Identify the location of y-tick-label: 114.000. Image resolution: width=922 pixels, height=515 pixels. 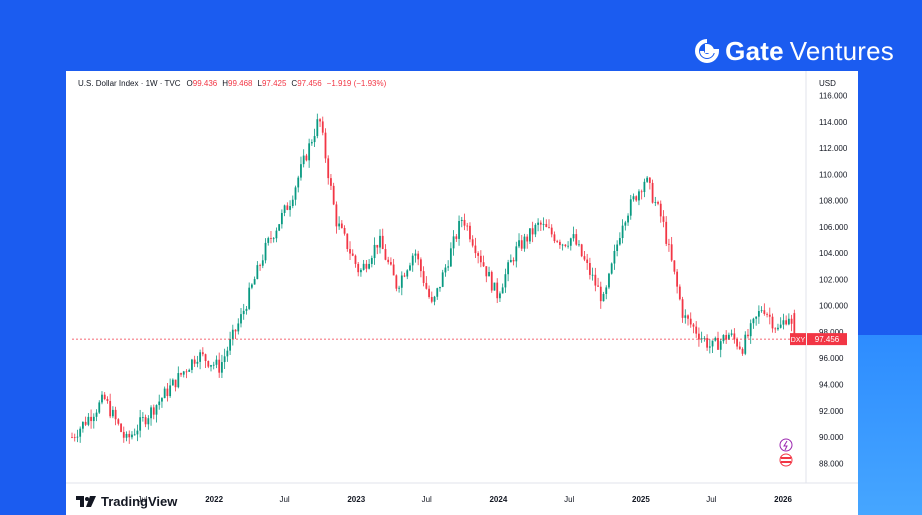
(833, 122).